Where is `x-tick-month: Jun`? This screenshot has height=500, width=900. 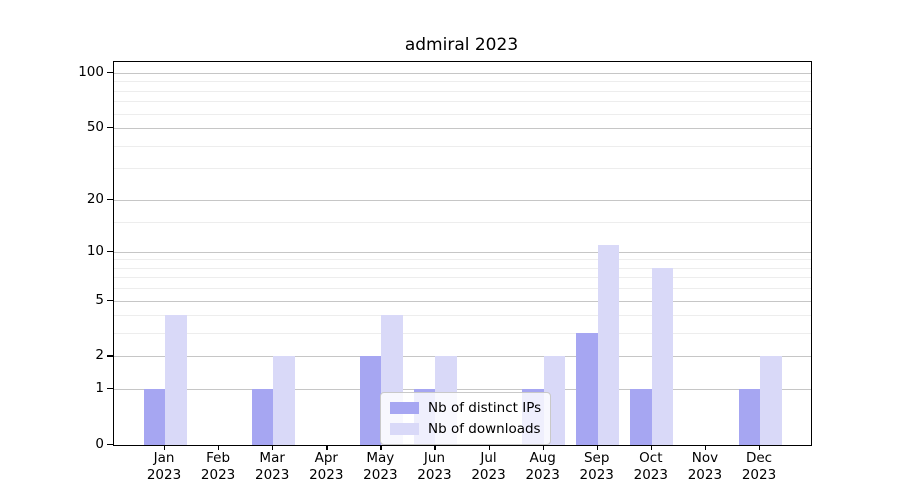 x-tick-month: Jun is located at coordinates (434, 458).